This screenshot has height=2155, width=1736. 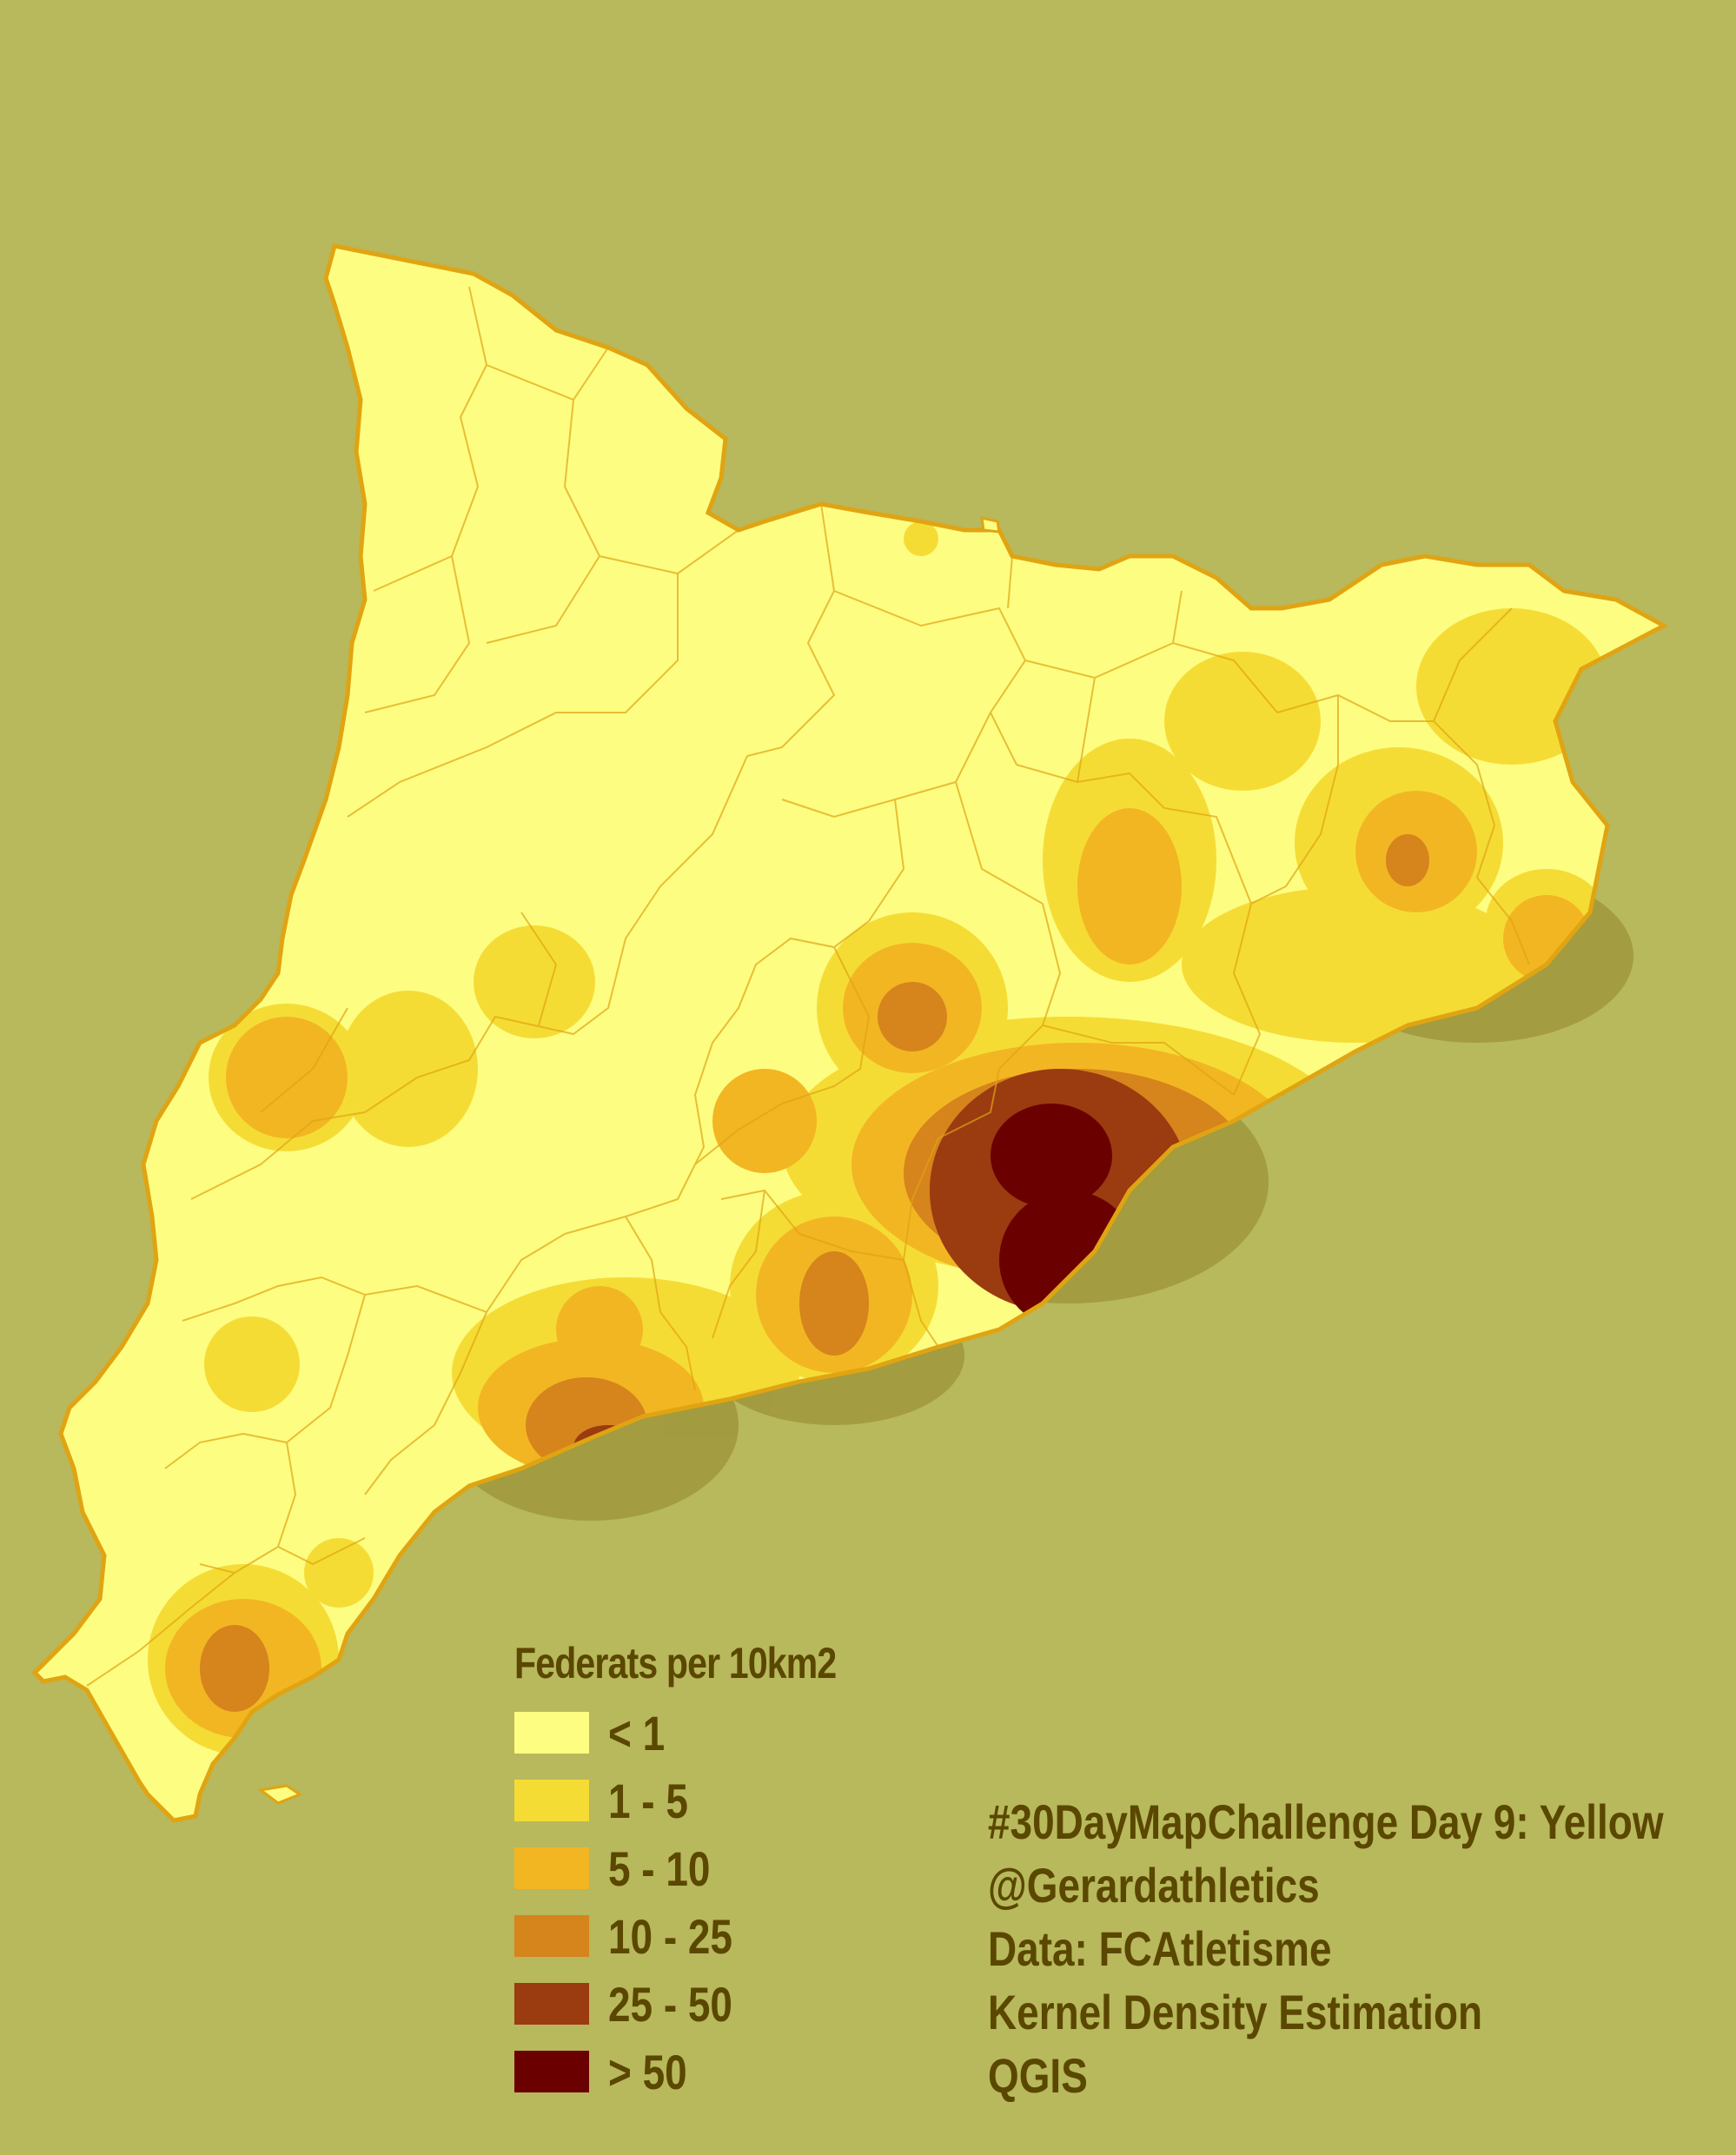 I want to click on legend-item: 25 - 50, so click(x=757, y=2004).